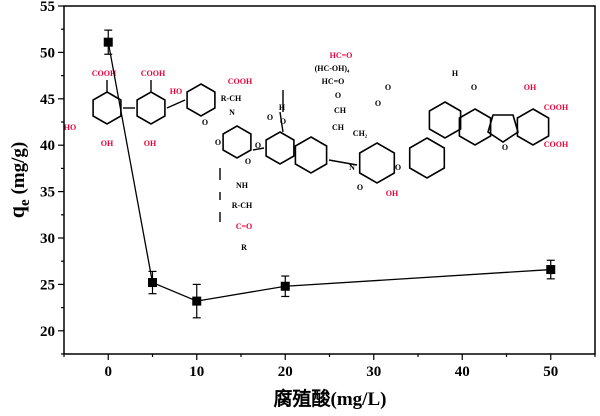 This screenshot has height=416, width=600. Describe the element at coordinates (550, 372) in the screenshot. I see `x-tick-label: 50` at that location.